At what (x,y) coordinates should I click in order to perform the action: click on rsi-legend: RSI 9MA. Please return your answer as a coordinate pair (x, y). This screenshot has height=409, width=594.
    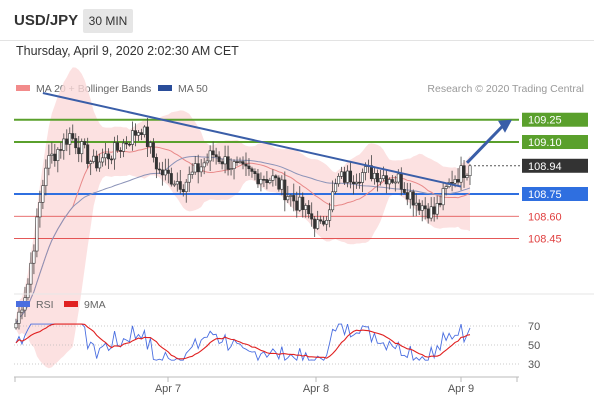
    Looking at the image, I should click on (61, 305).